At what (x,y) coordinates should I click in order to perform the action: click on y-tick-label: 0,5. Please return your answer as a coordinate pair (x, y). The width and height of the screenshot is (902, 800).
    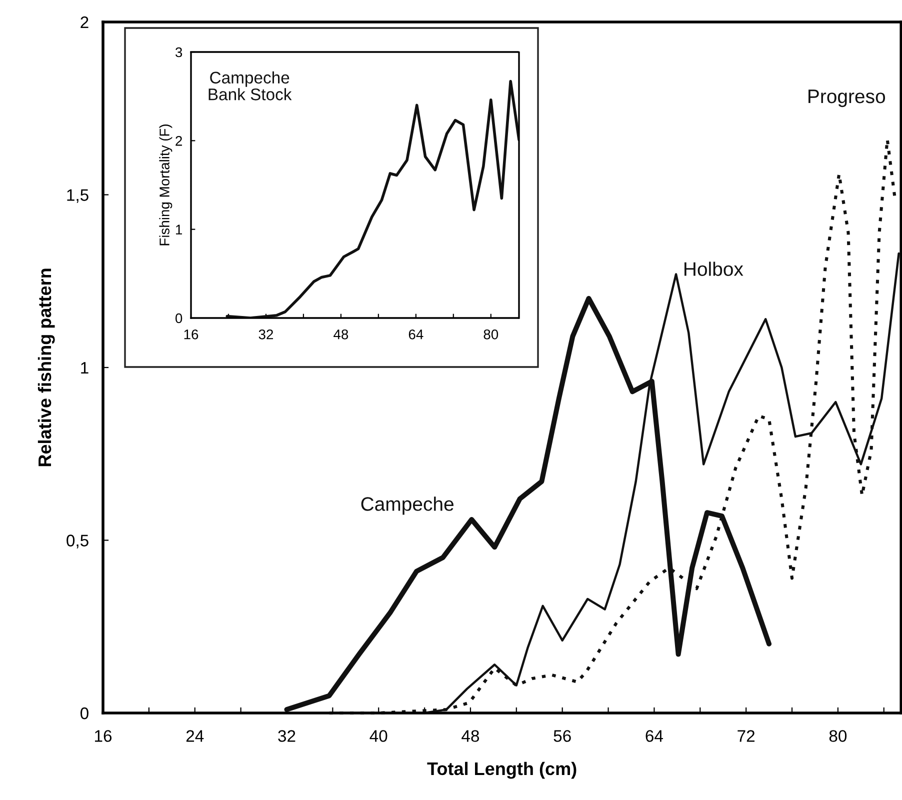
    Looking at the image, I should click on (77, 541).